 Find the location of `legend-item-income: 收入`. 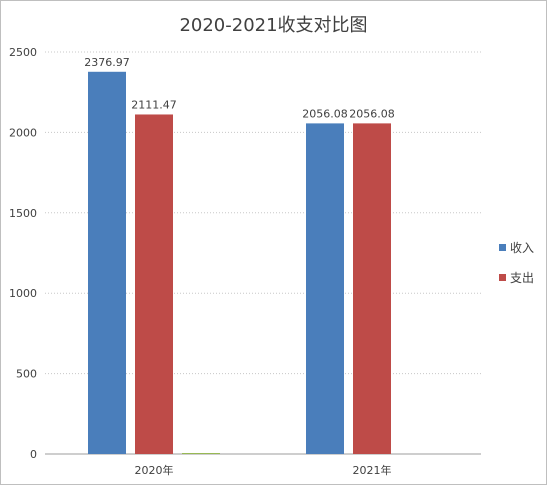

legend-item-income: 收入 is located at coordinates (516, 247).